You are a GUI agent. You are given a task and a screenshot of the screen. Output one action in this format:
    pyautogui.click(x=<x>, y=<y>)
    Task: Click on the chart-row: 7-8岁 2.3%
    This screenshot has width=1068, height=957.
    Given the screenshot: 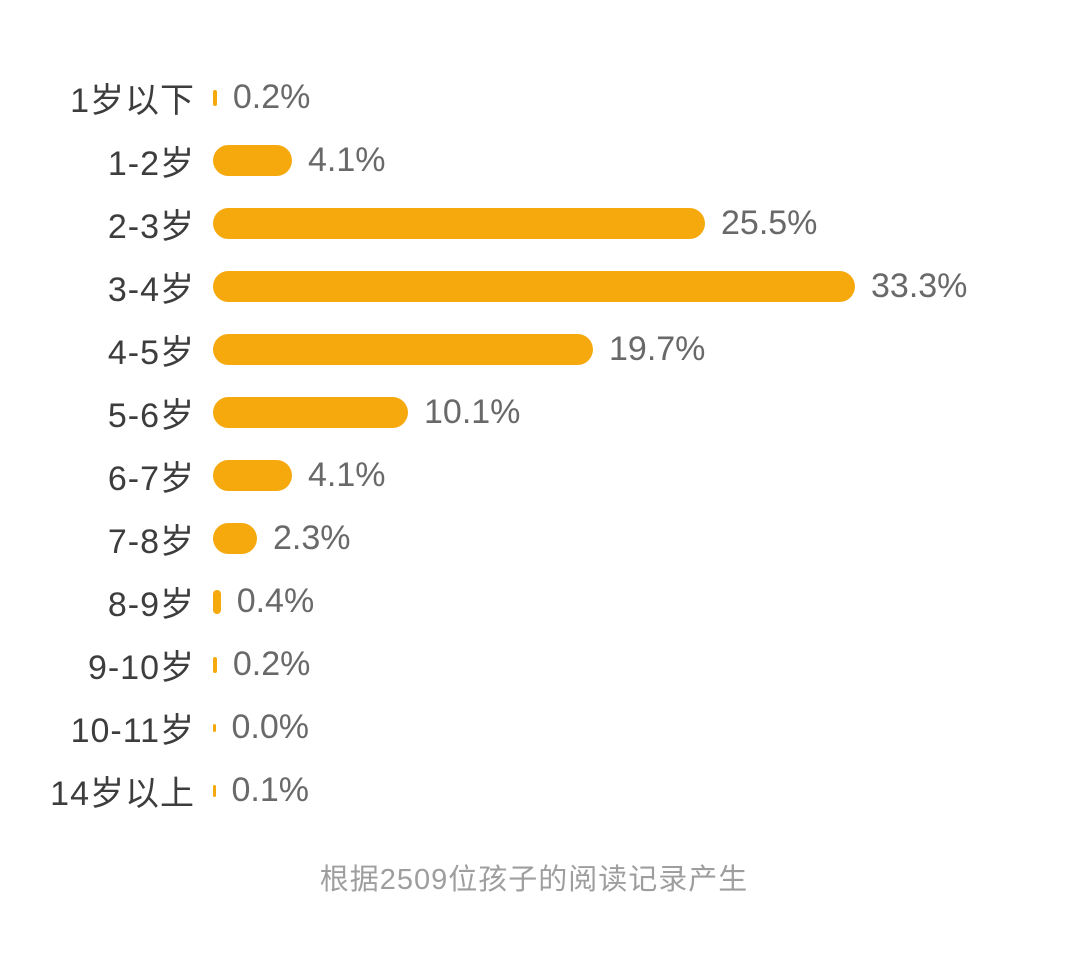 What is the action you would take?
    pyautogui.click(x=534, y=538)
    